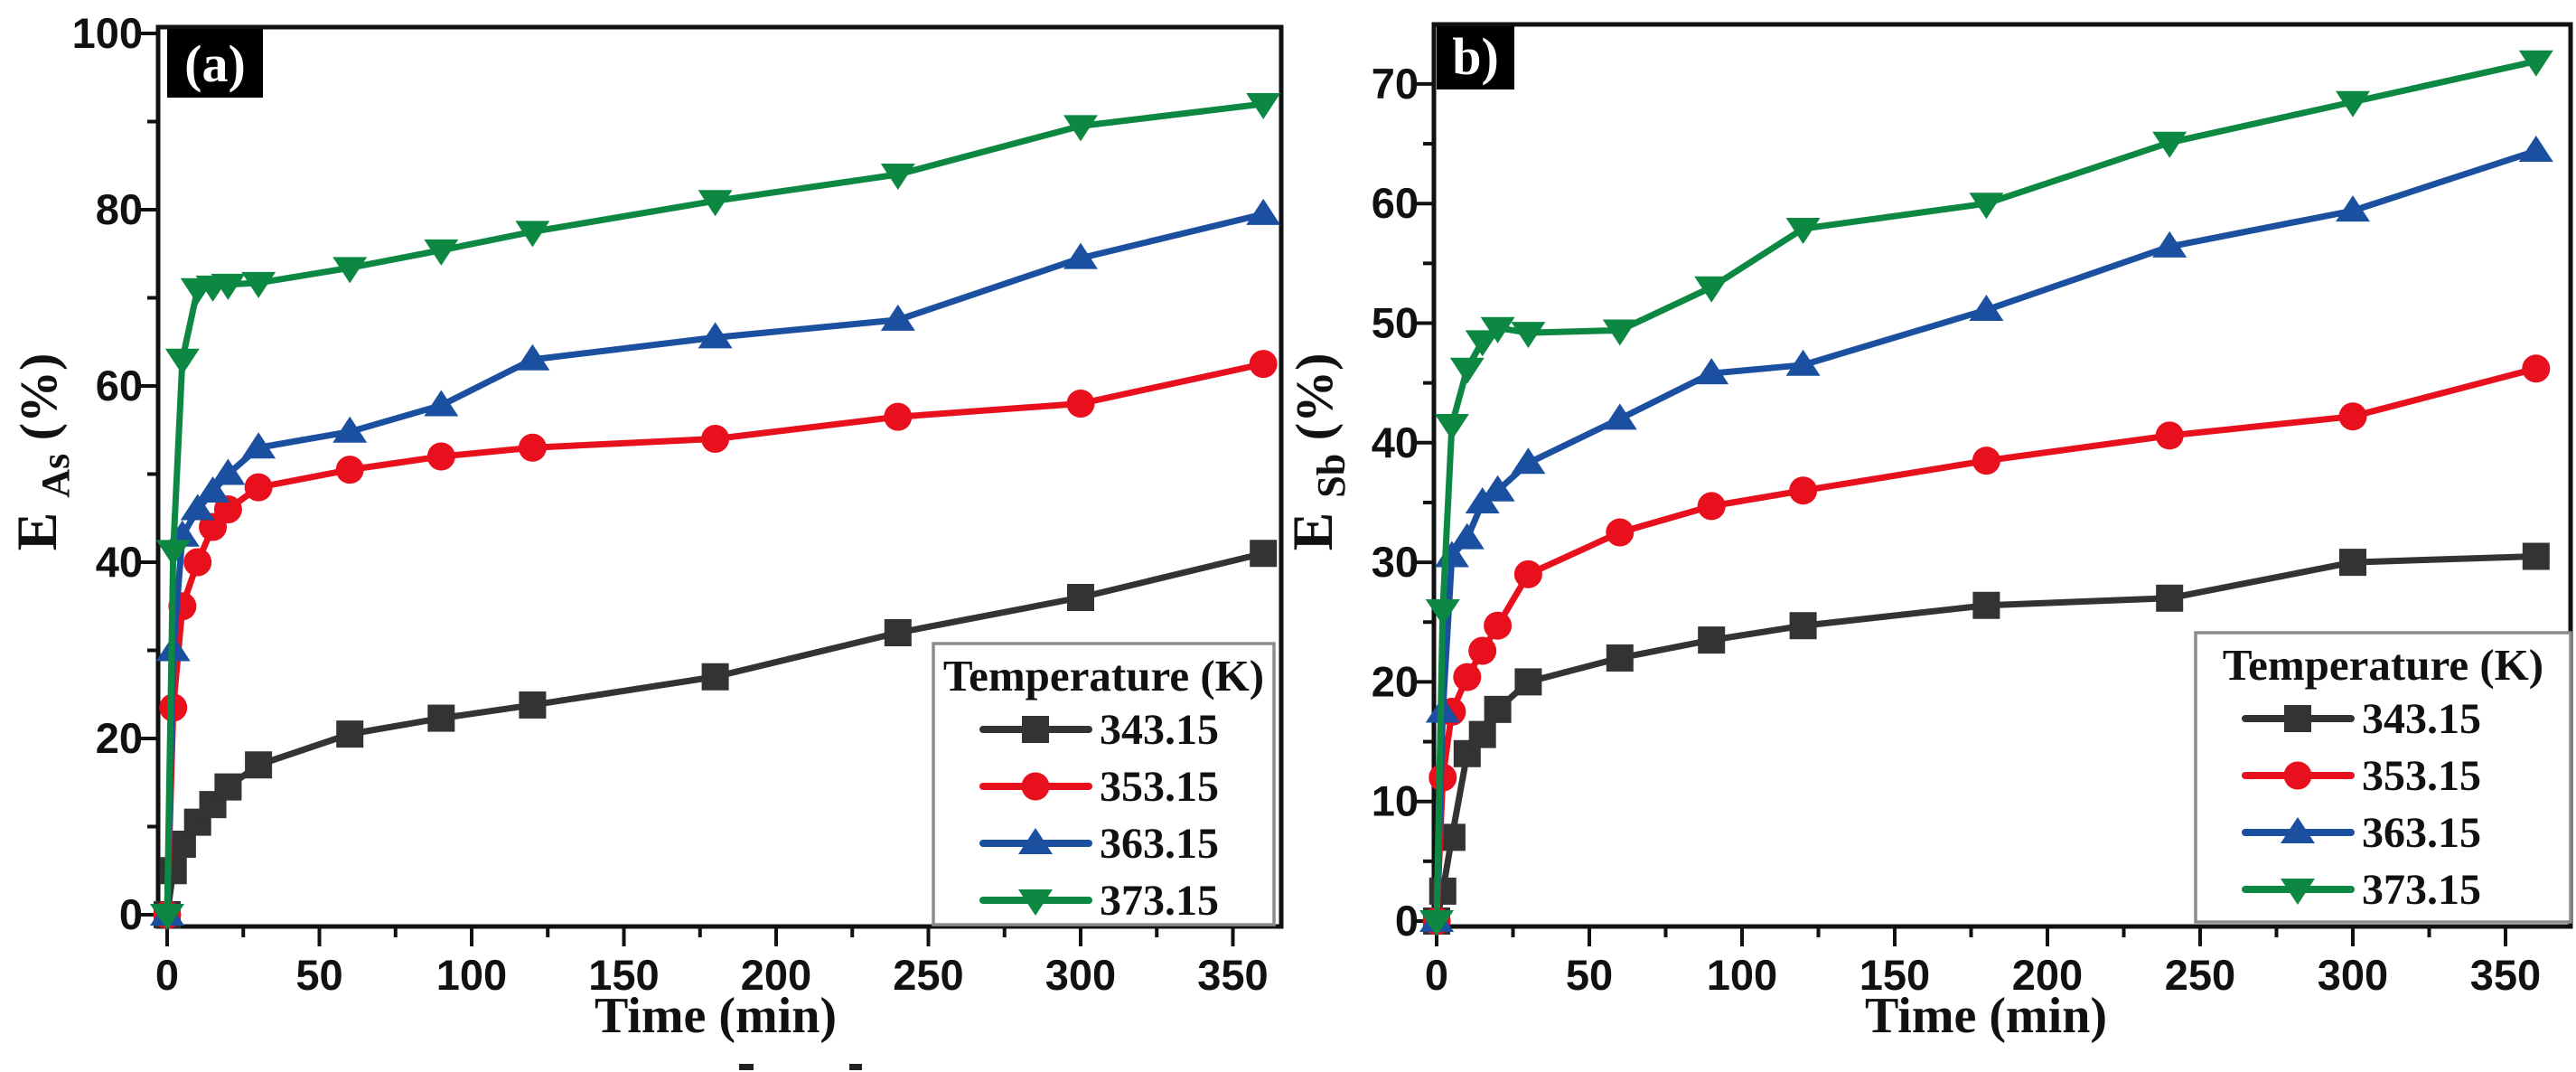  I want to click on x-tick-label: 0, so click(1436, 975).